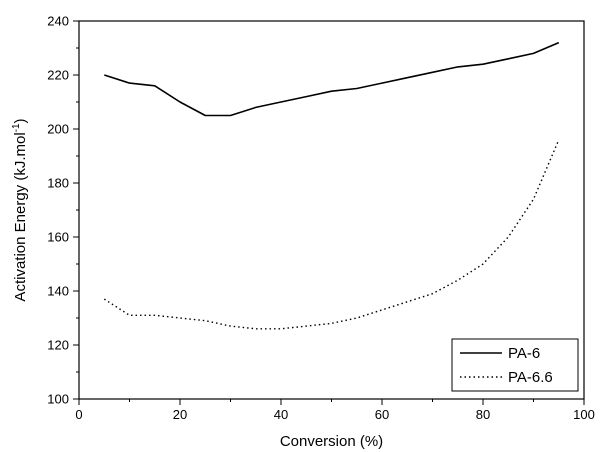 The height and width of the screenshot is (452, 600). I want to click on legend: PA-6 PA-6.6, so click(515, 365).